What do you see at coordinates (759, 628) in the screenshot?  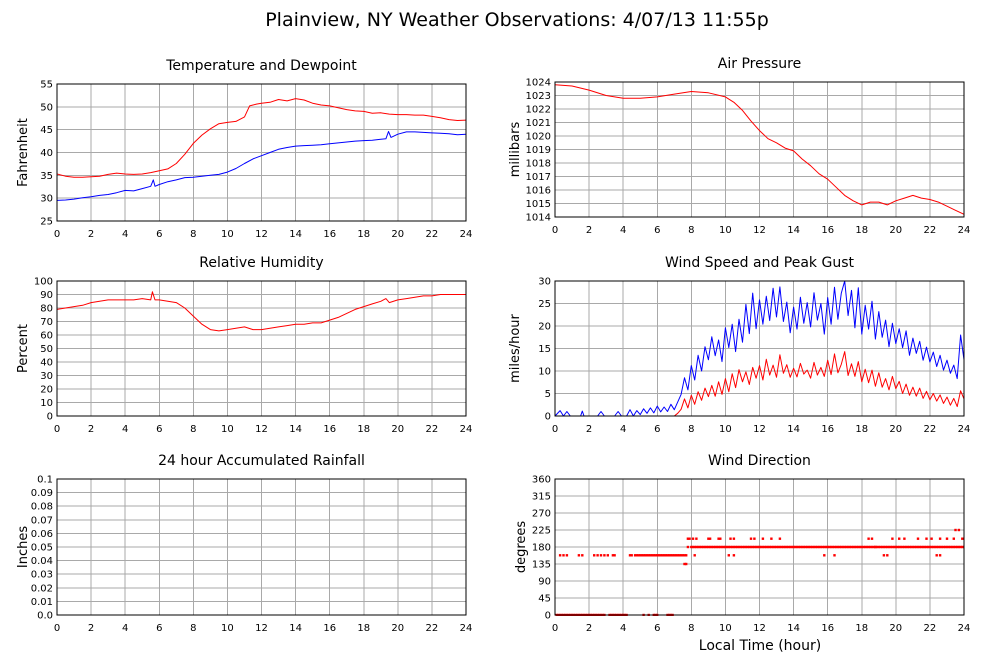 I see `x-tick-label: 12` at bounding box center [759, 628].